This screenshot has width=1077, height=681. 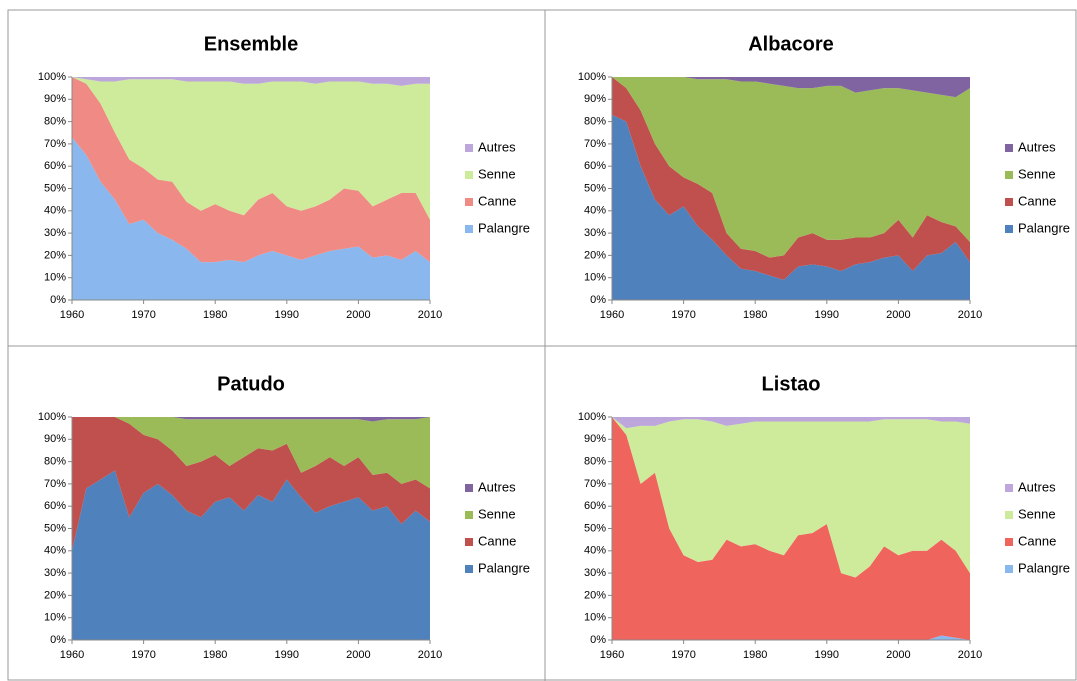 What do you see at coordinates (791, 44) in the screenshot?
I see `chart-title: Albacore` at bounding box center [791, 44].